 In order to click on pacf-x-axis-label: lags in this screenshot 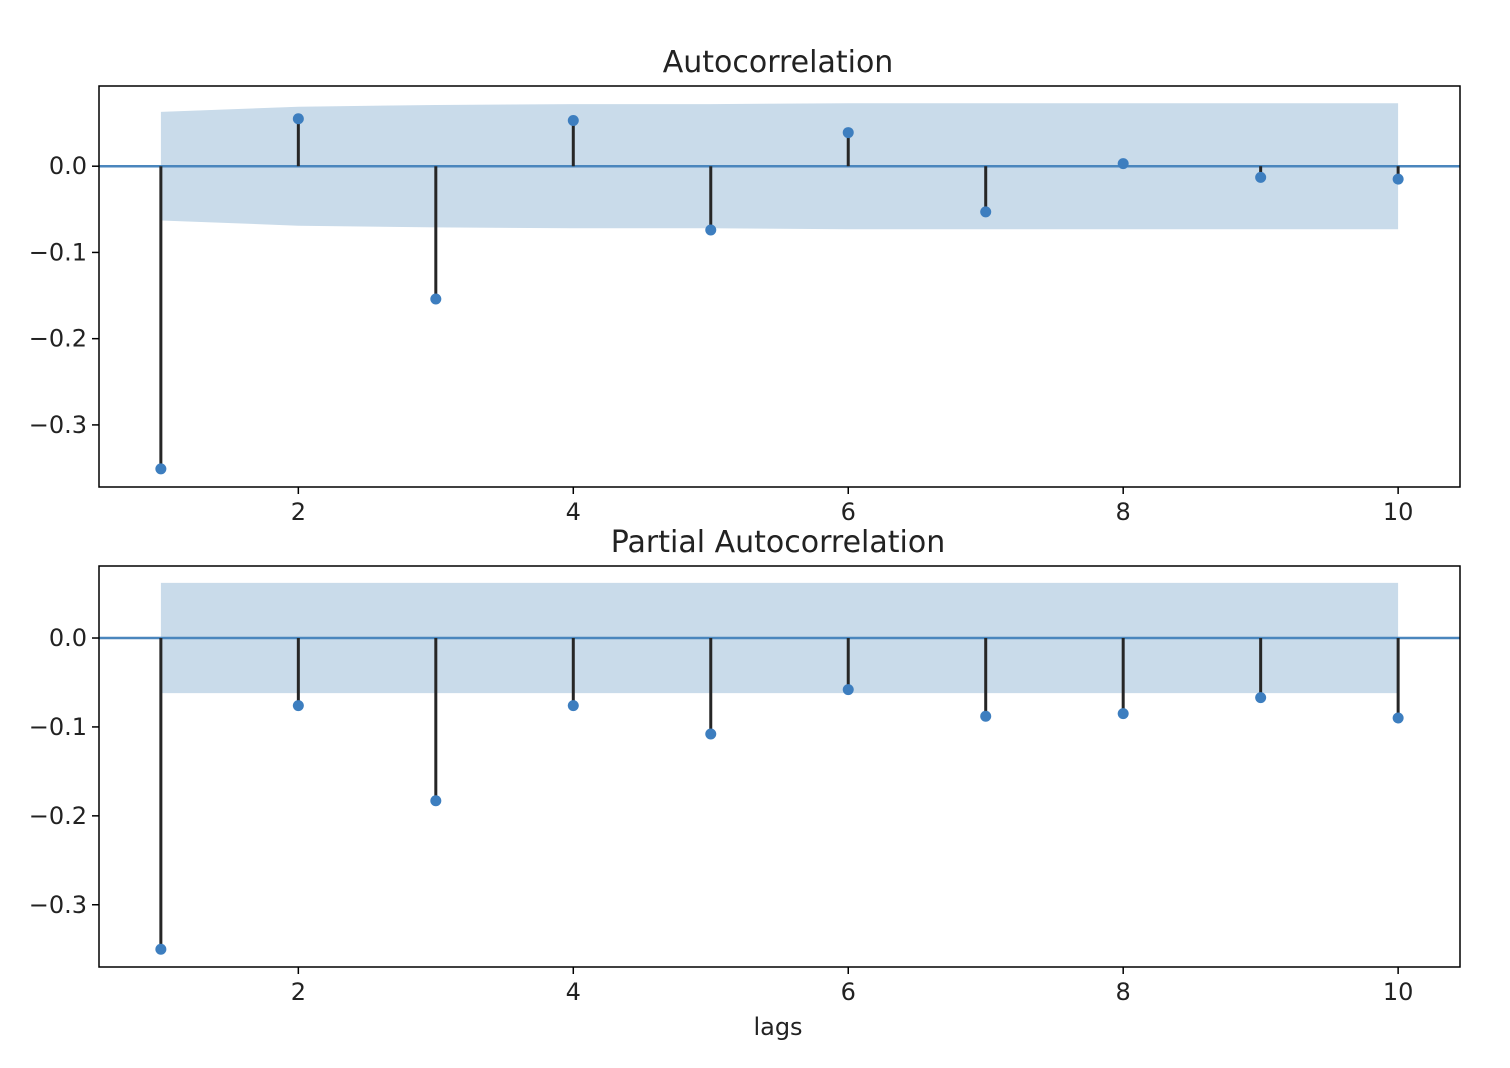, I will do `click(777, 1027)`.